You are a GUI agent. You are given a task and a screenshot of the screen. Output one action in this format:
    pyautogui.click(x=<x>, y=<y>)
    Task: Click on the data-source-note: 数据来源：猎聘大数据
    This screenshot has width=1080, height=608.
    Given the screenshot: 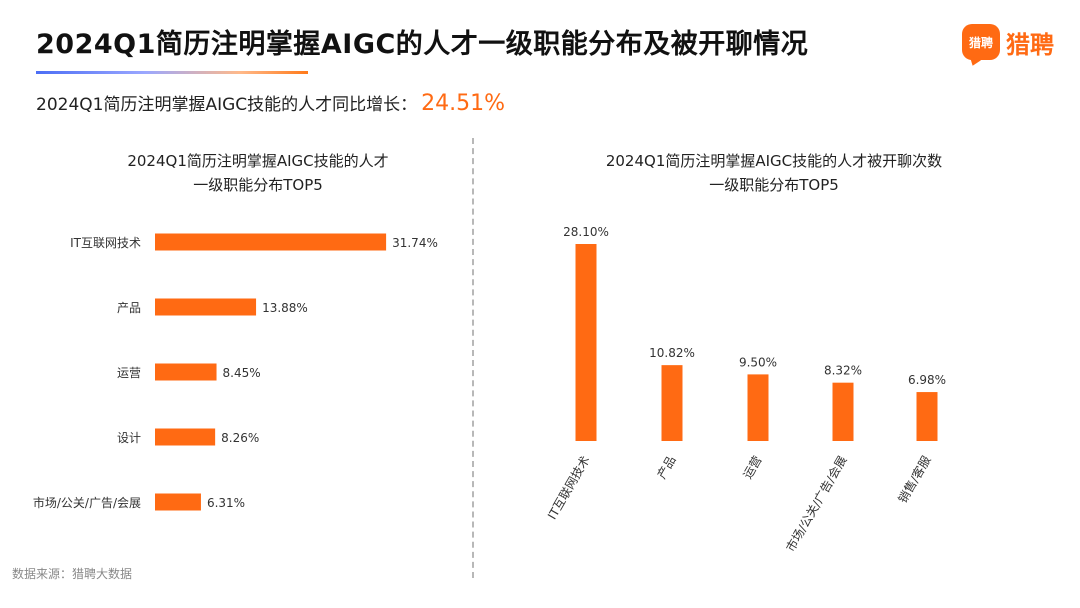 What is the action you would take?
    pyautogui.click(x=72, y=574)
    